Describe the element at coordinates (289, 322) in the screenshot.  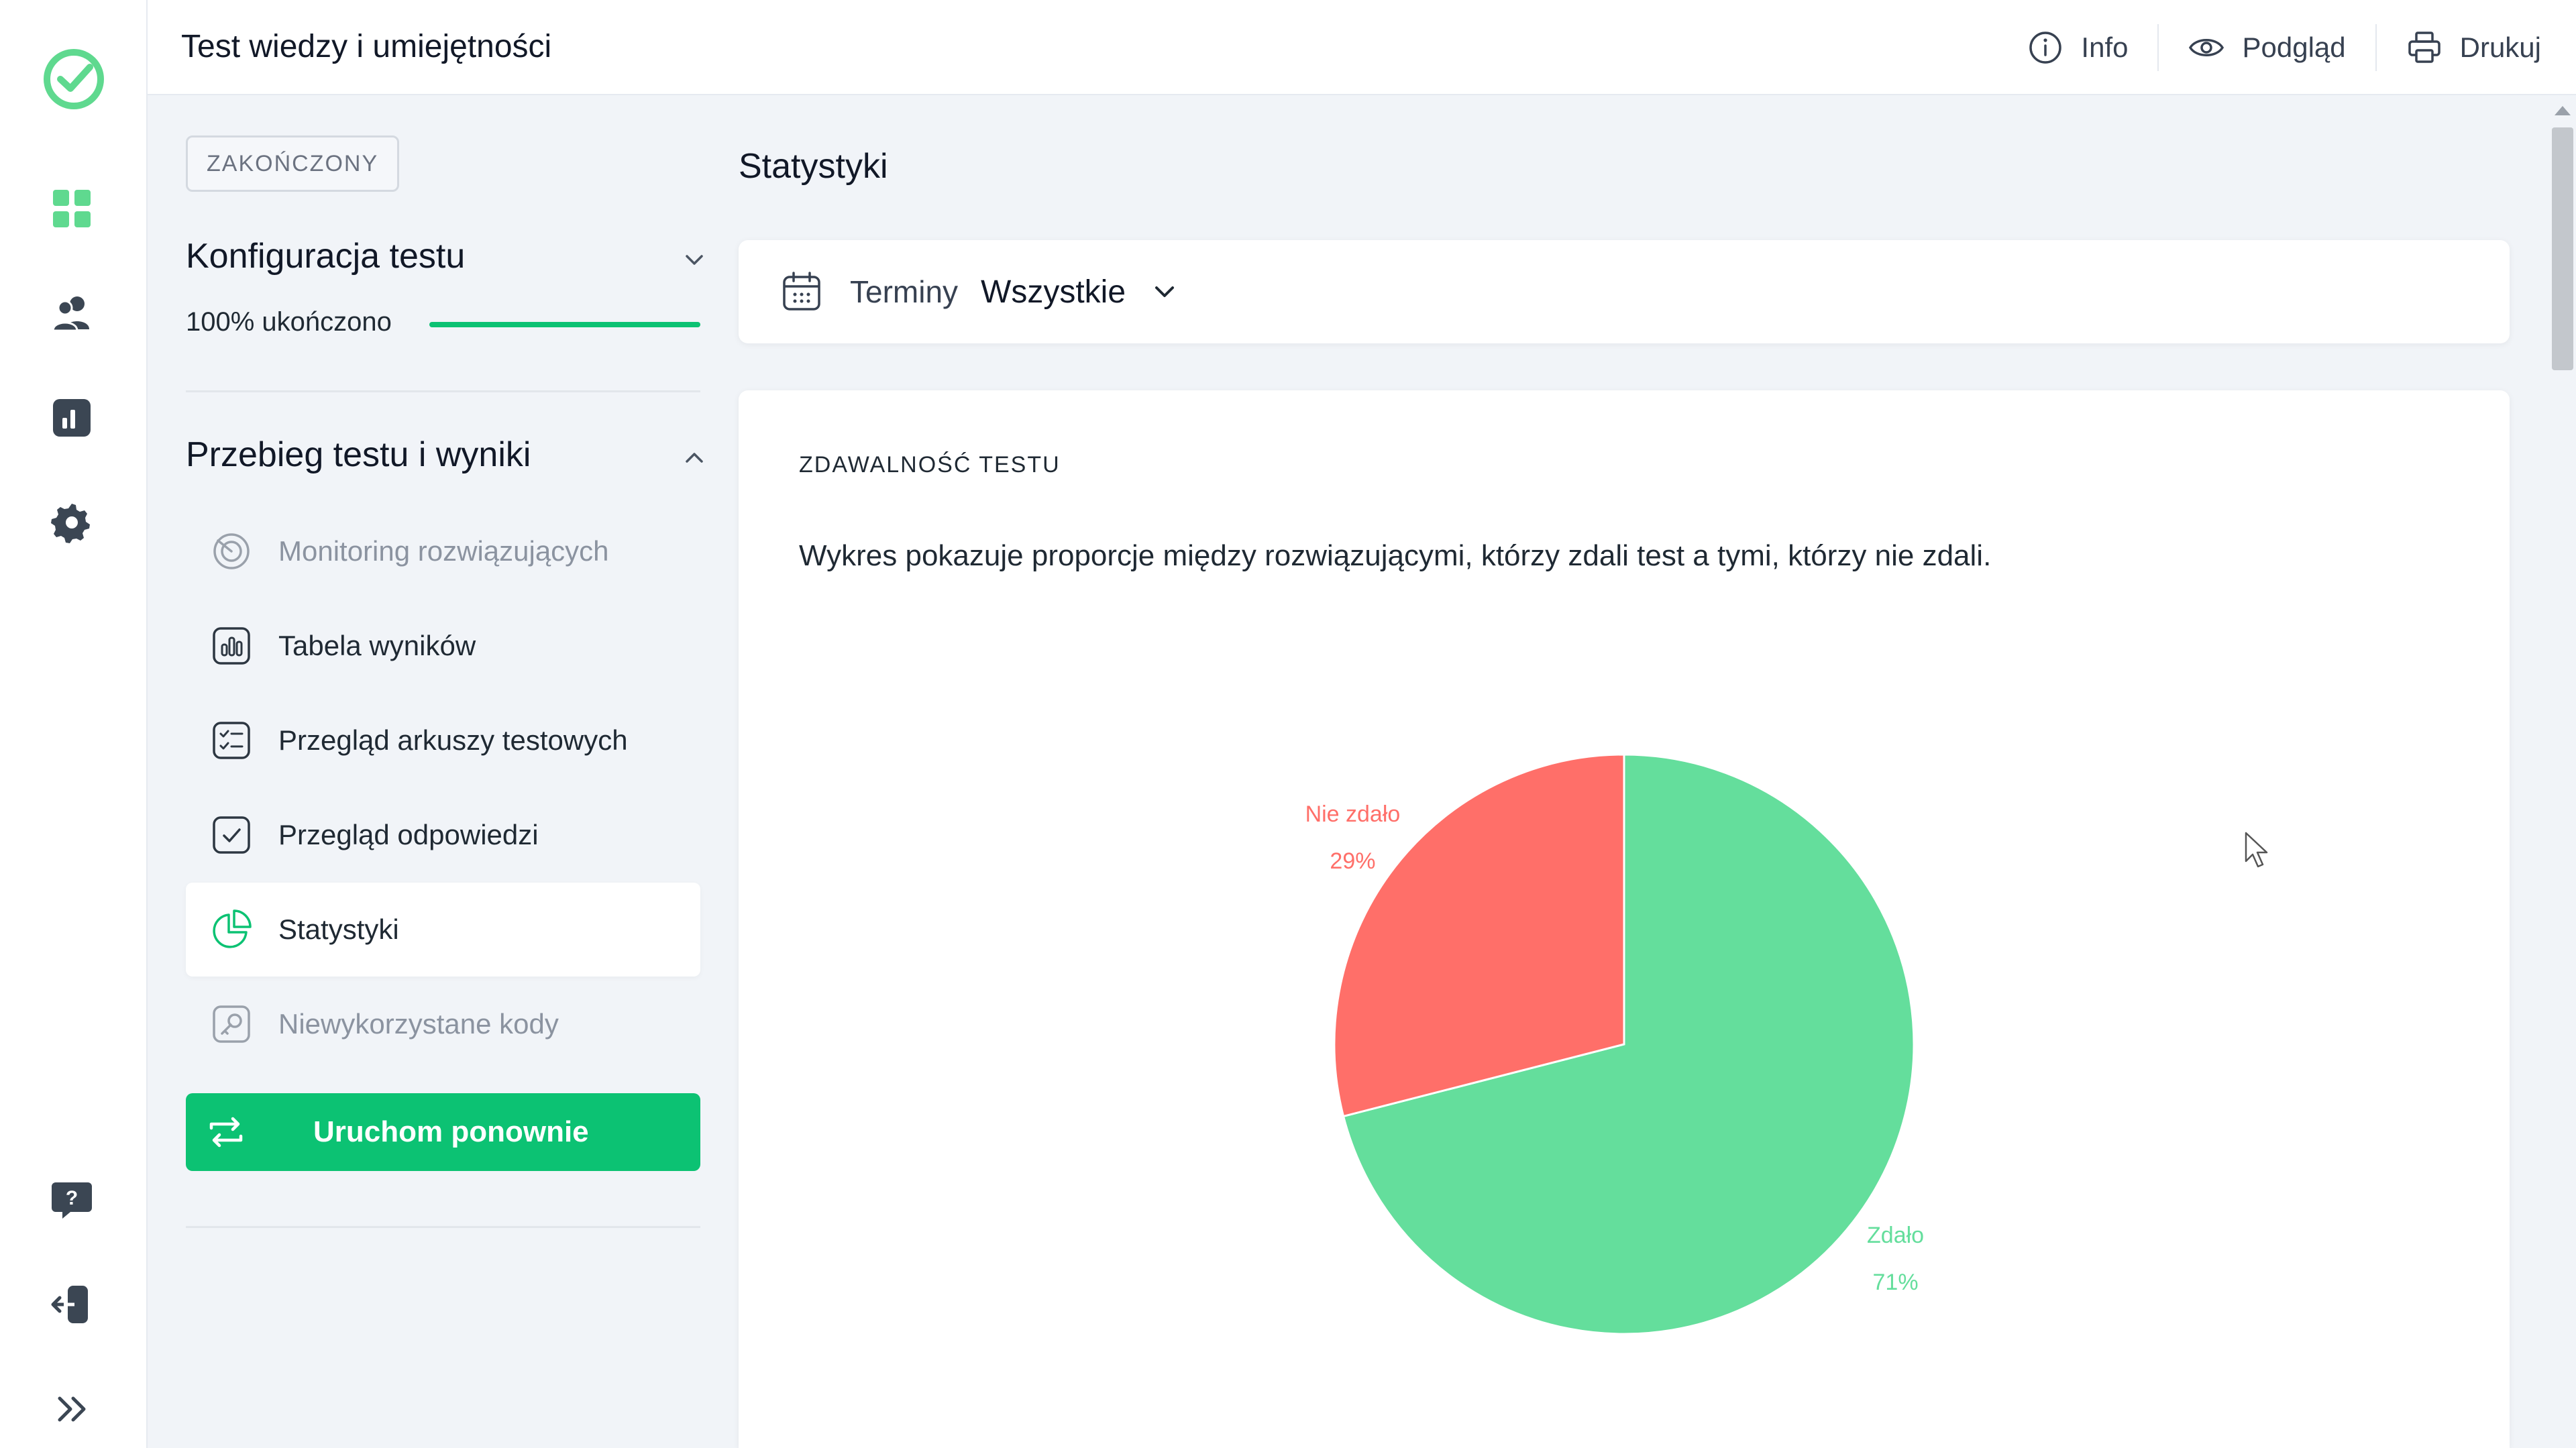
I see `progress-label: 100% ukończono` at that location.